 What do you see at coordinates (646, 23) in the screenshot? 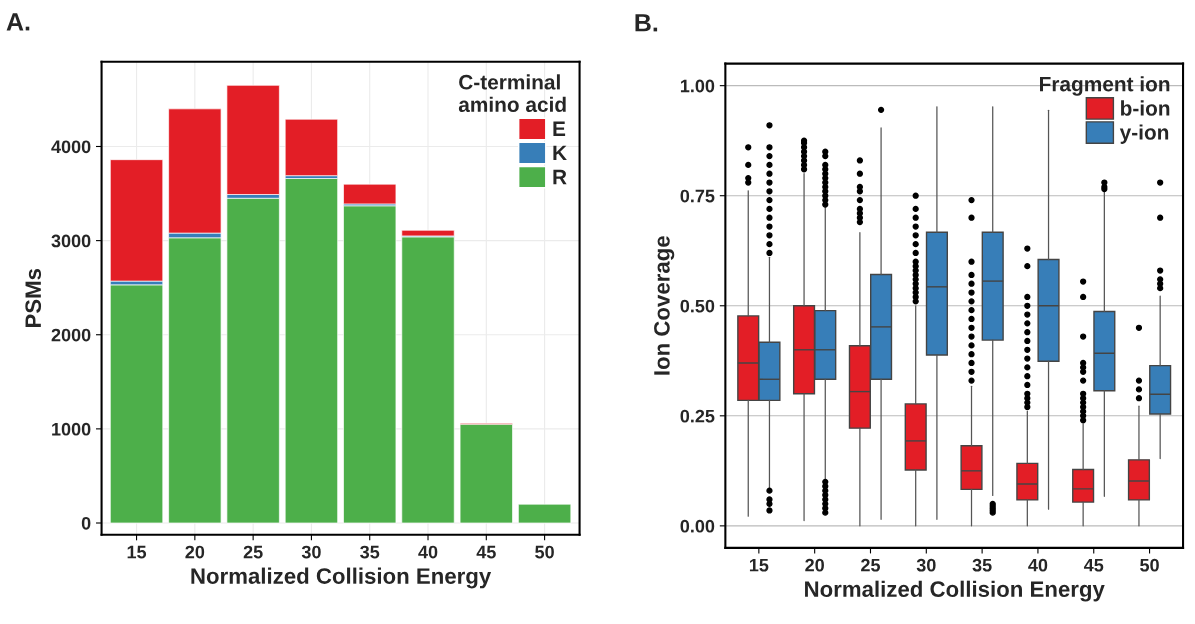
I see `text: B.` at bounding box center [646, 23].